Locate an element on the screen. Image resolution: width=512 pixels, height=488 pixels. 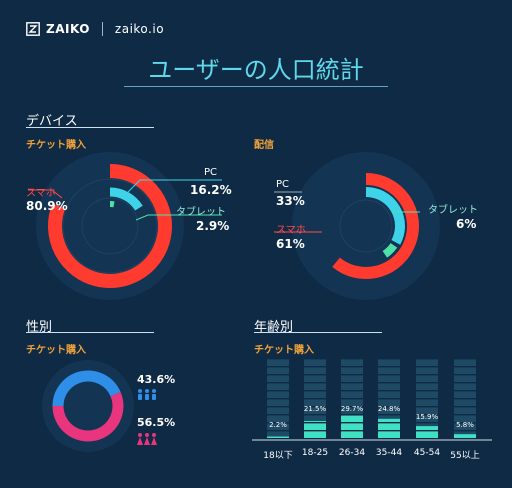
brand-logo-text: ZAIKO is located at coordinates (68, 29).